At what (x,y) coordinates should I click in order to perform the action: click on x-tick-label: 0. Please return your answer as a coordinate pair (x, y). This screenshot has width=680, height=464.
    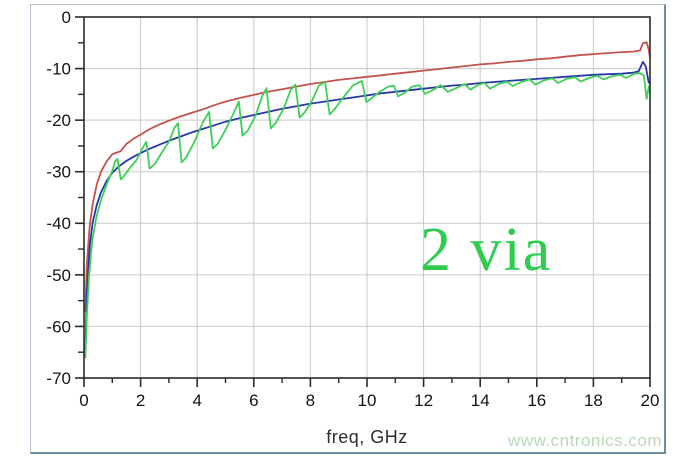
    Looking at the image, I should click on (83, 400).